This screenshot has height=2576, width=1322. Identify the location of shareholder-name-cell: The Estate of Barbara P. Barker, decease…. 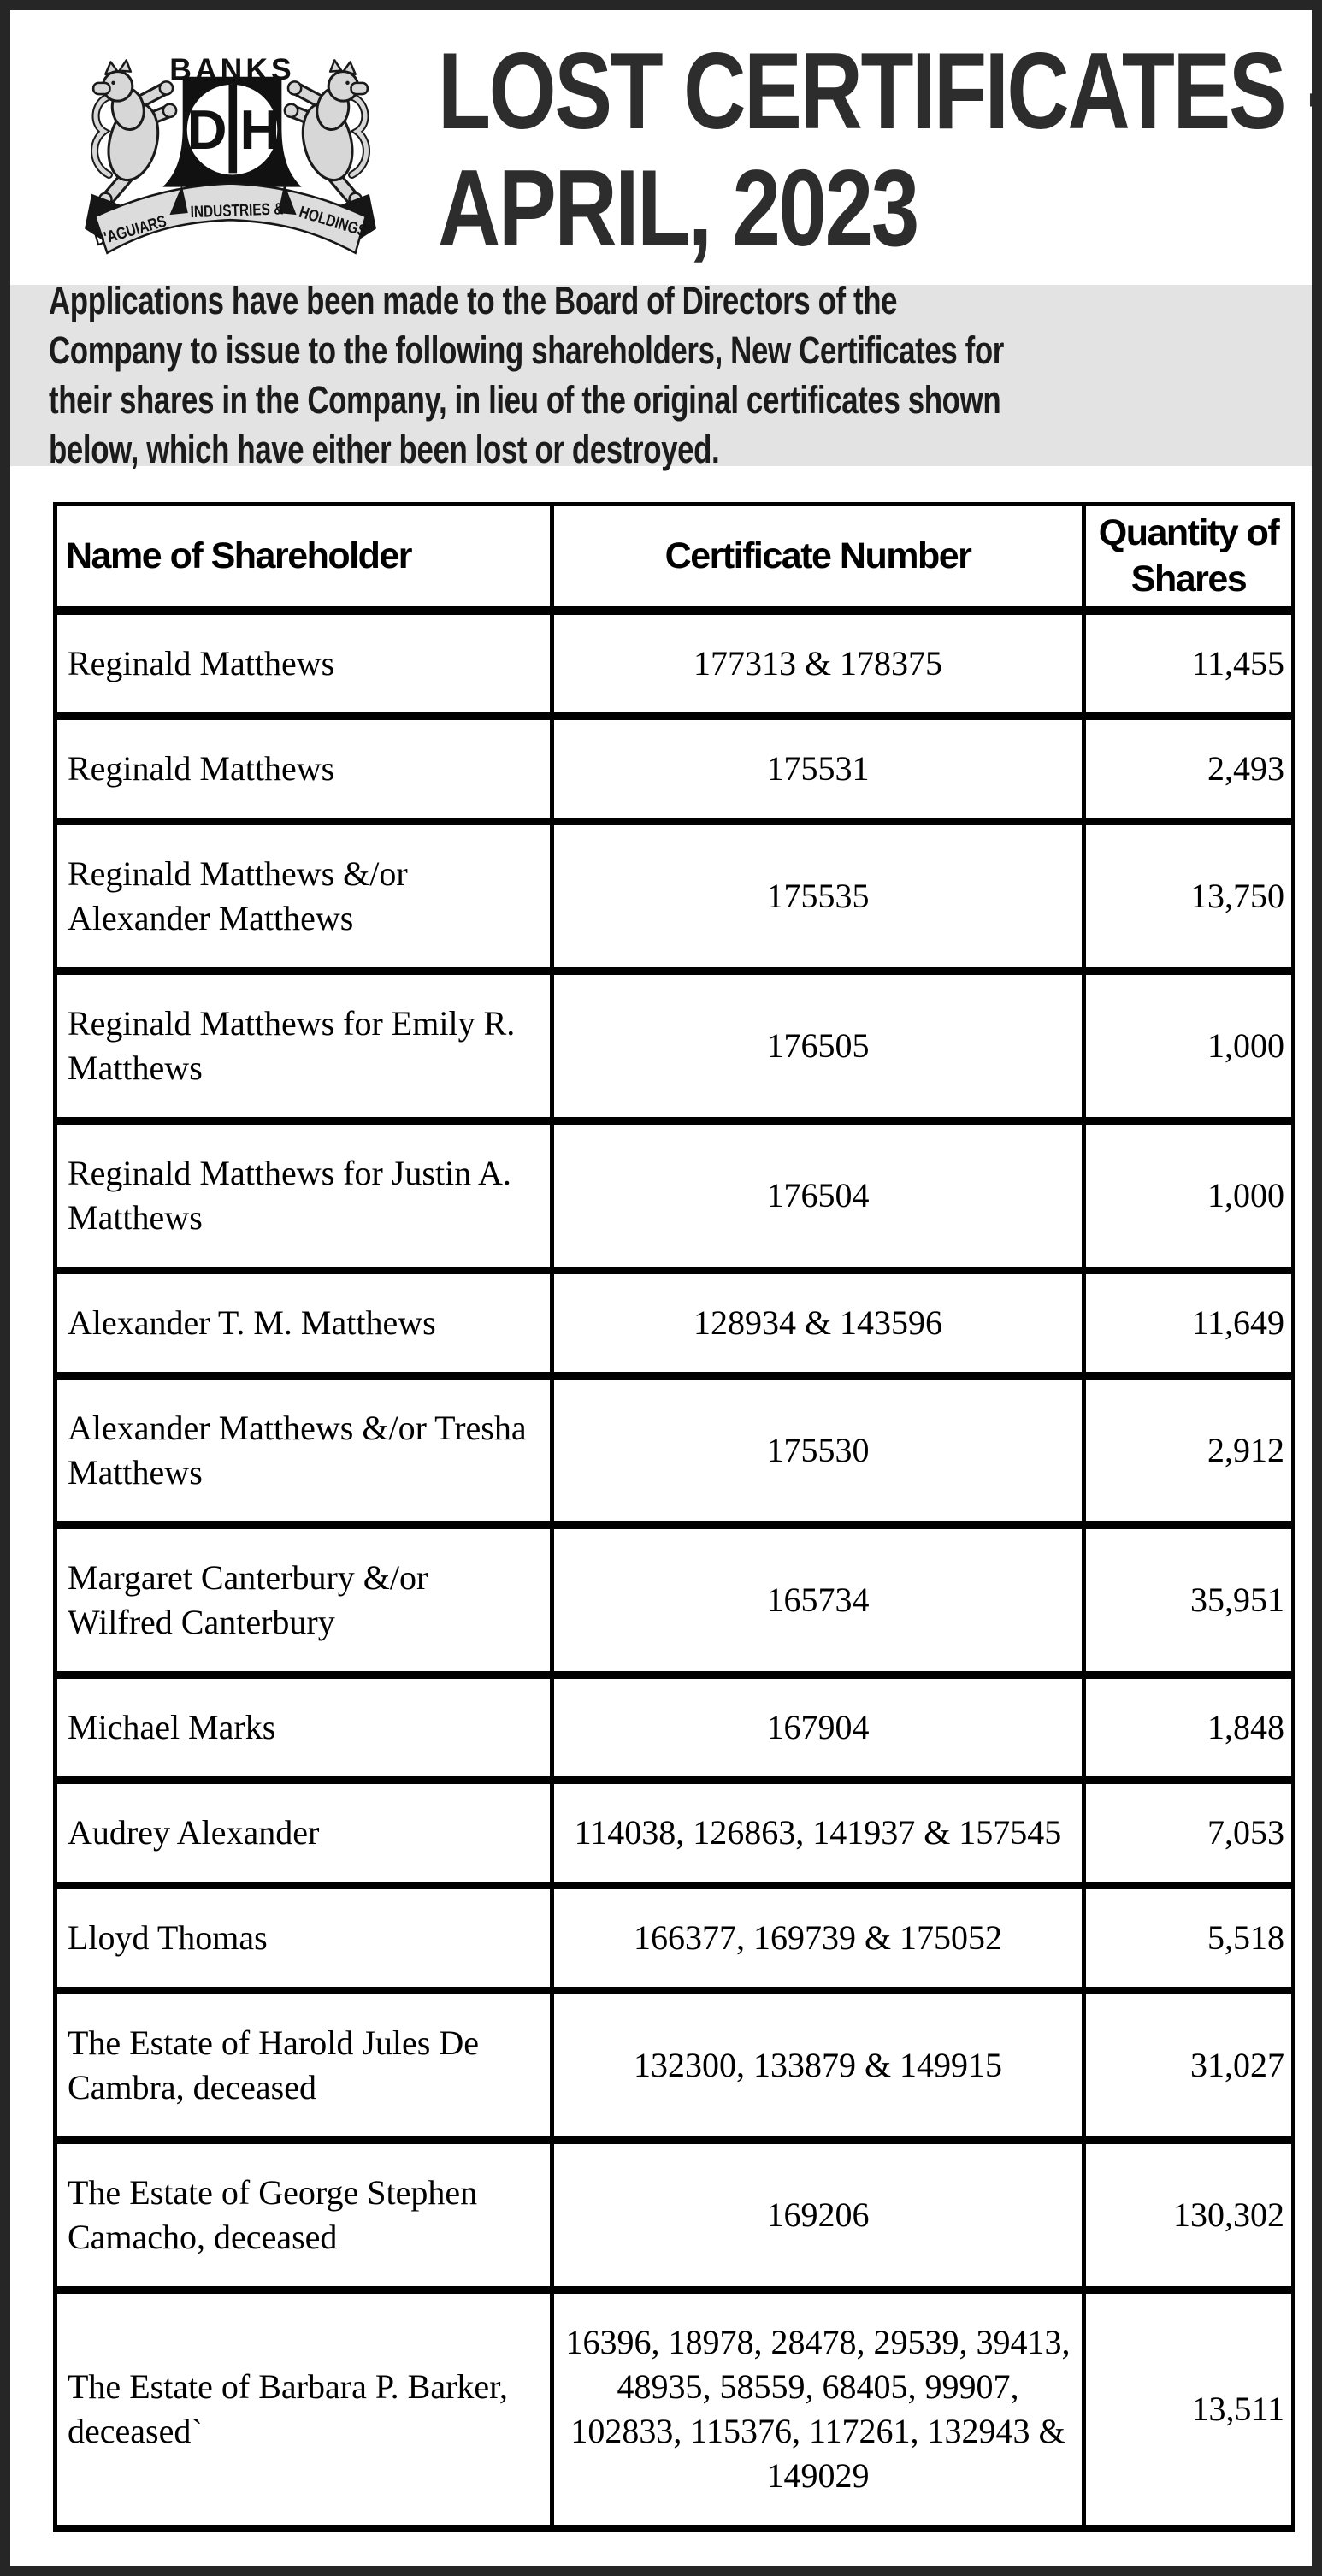
(304, 2409).